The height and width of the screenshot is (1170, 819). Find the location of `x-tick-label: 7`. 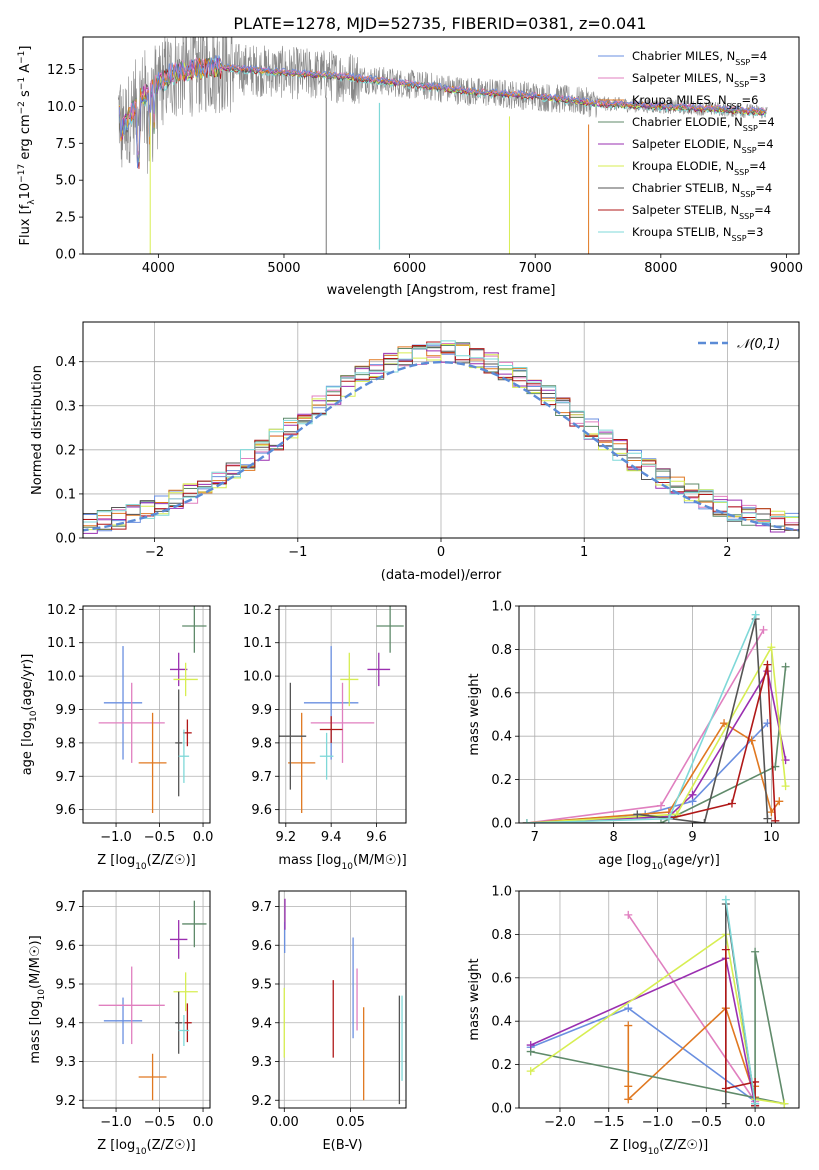

x-tick-label: 7 is located at coordinates (535, 837).